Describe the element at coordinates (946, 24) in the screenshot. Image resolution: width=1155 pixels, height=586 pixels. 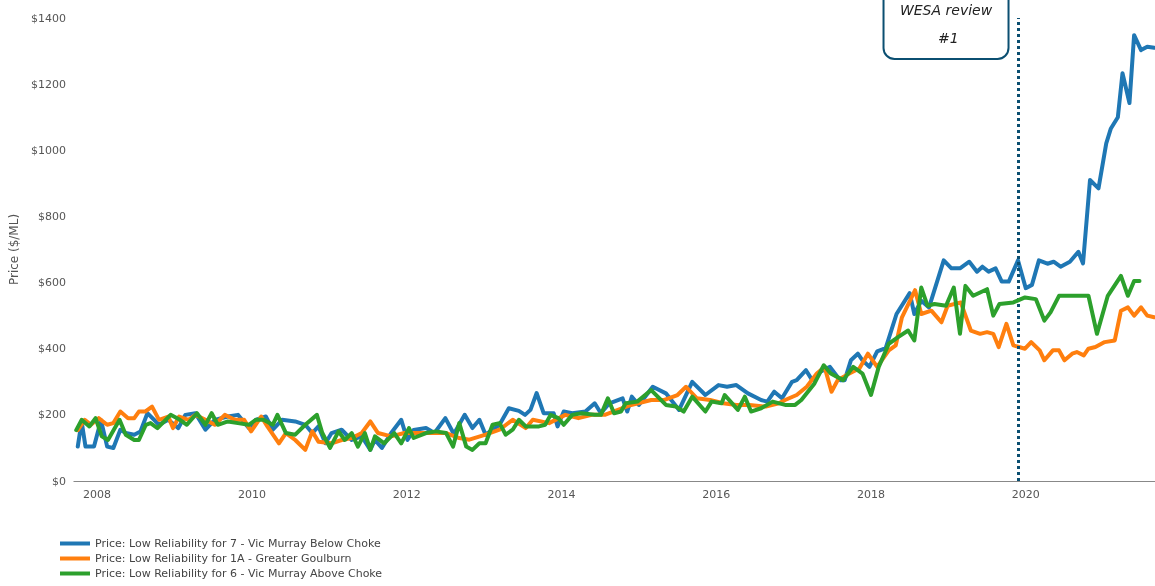
I see `ref-line-label: WESA review #1` at that location.